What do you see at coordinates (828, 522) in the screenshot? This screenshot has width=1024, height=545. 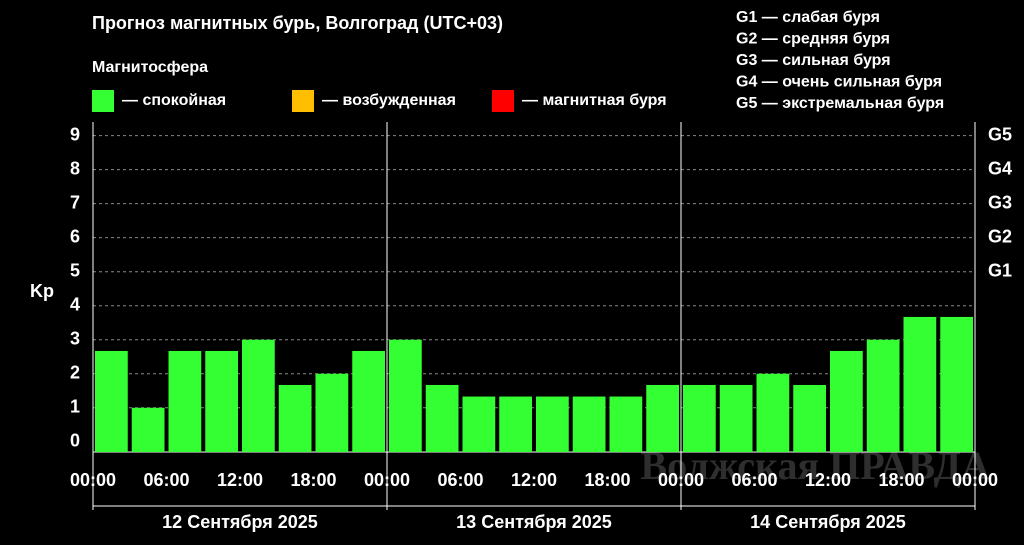 I see `day-label: 14 Сентября 2025` at bounding box center [828, 522].